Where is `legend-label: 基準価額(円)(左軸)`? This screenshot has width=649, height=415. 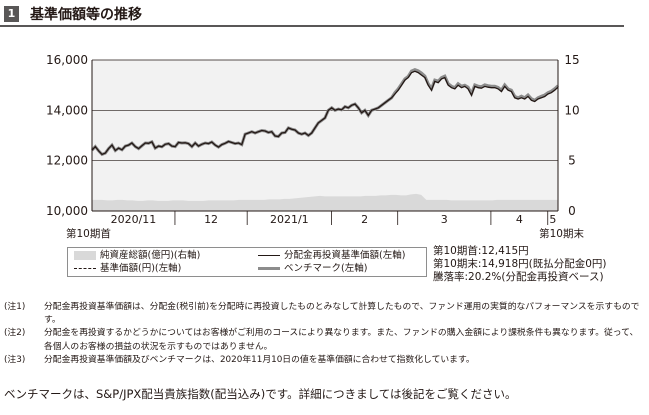
legend-label: 基準価額(円)(左軸) is located at coordinates (141, 268).